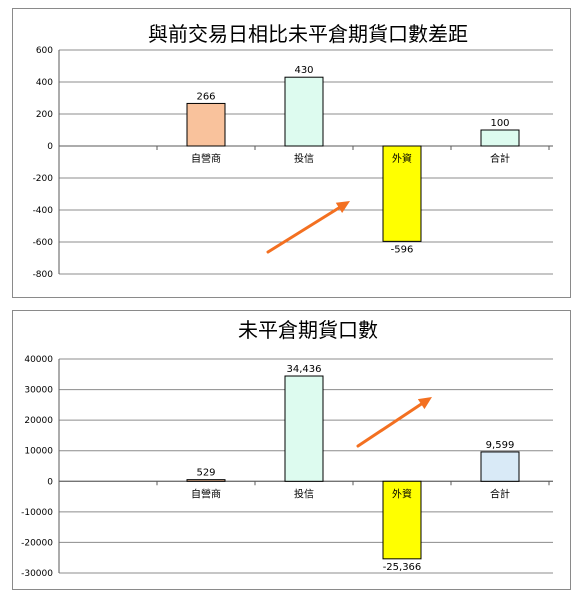 This screenshot has height=599, width=578. Describe the element at coordinates (43, 243) in the screenshot. I see `y-tick-label: -600` at that location.